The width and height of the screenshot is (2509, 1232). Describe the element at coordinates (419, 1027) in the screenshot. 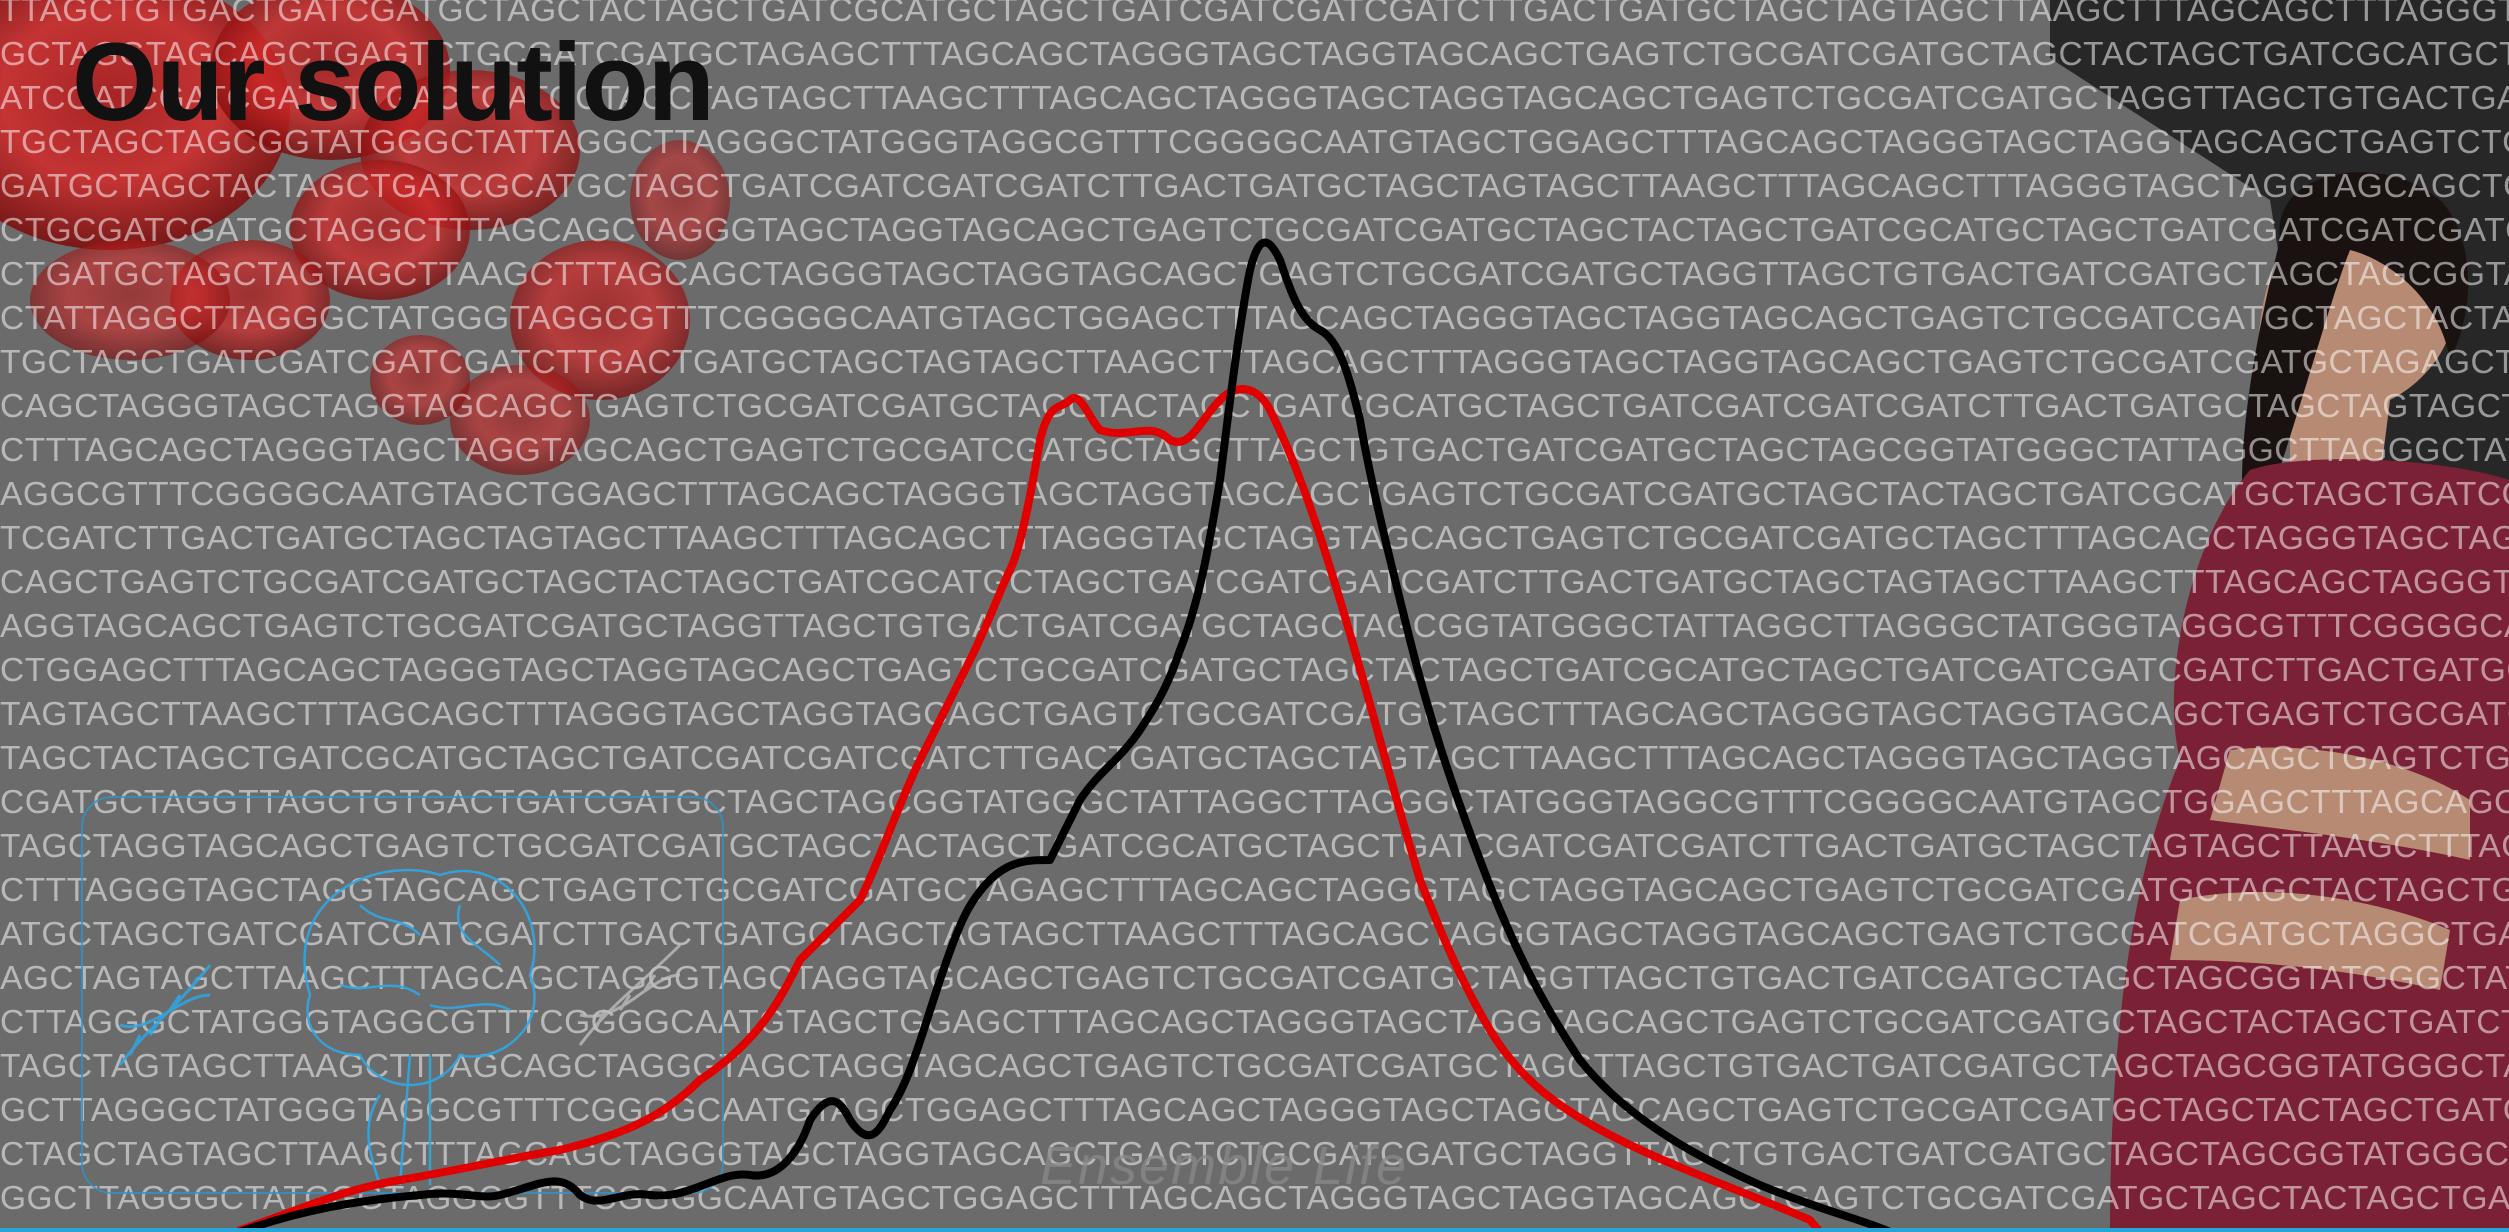

I see `brain-icon` at that location.